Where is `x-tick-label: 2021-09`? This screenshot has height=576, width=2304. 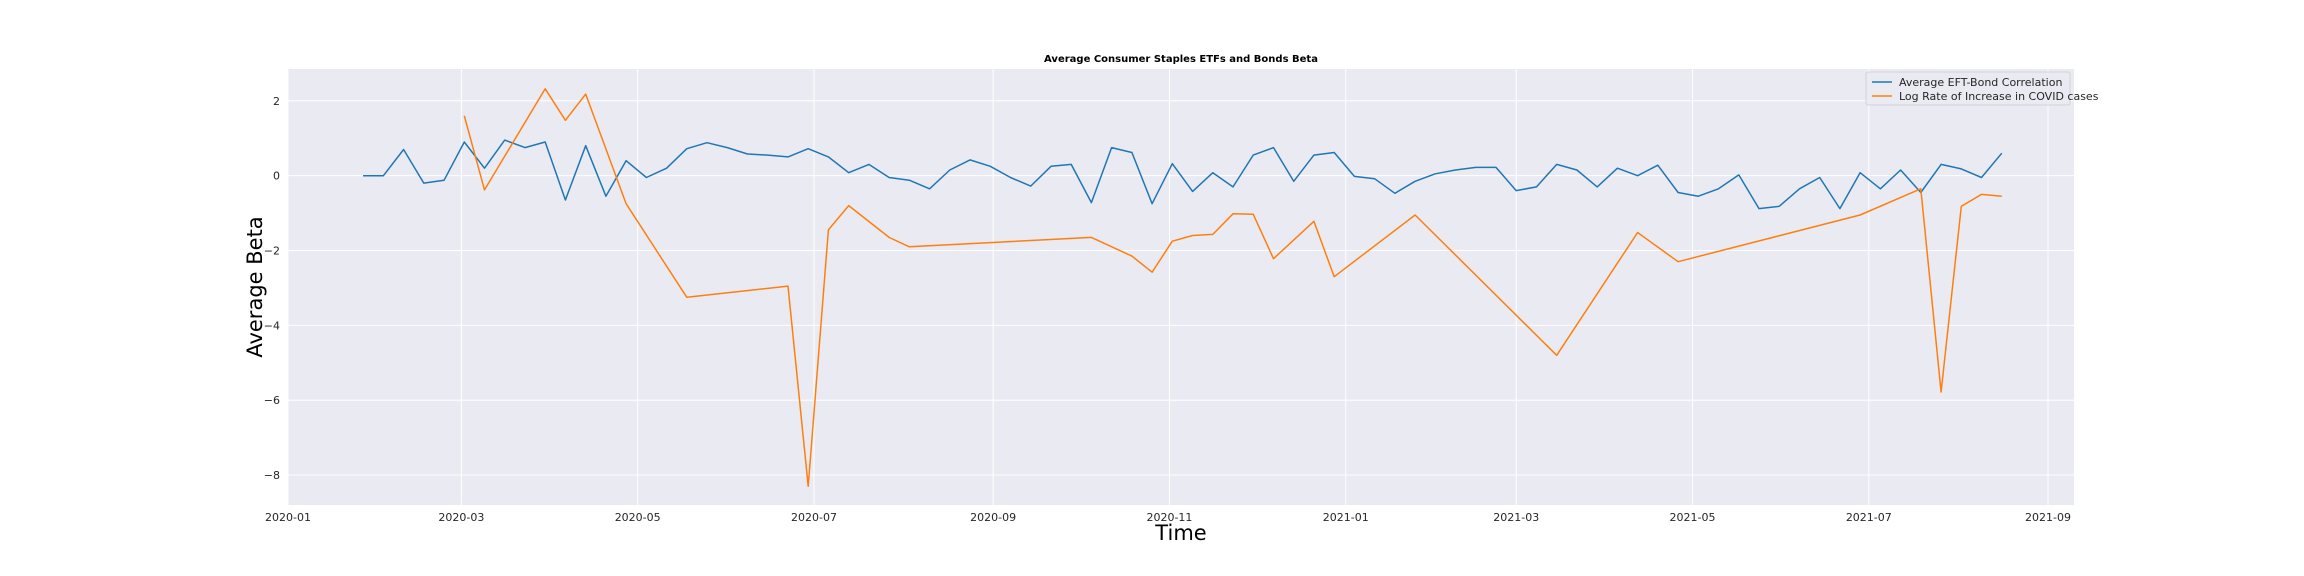
x-tick-label: 2021-09 is located at coordinates (2048, 517).